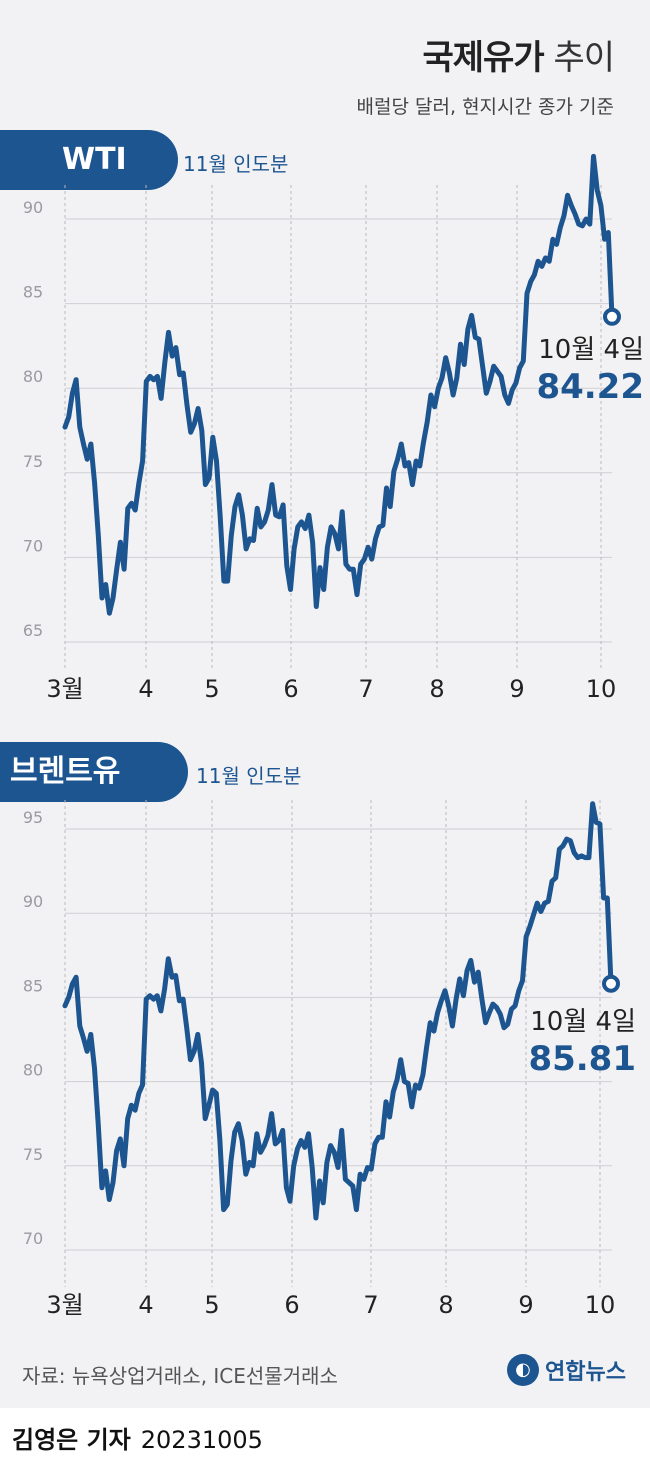  I want to click on wti-contract-note: 11월 인도분, so click(236, 164).